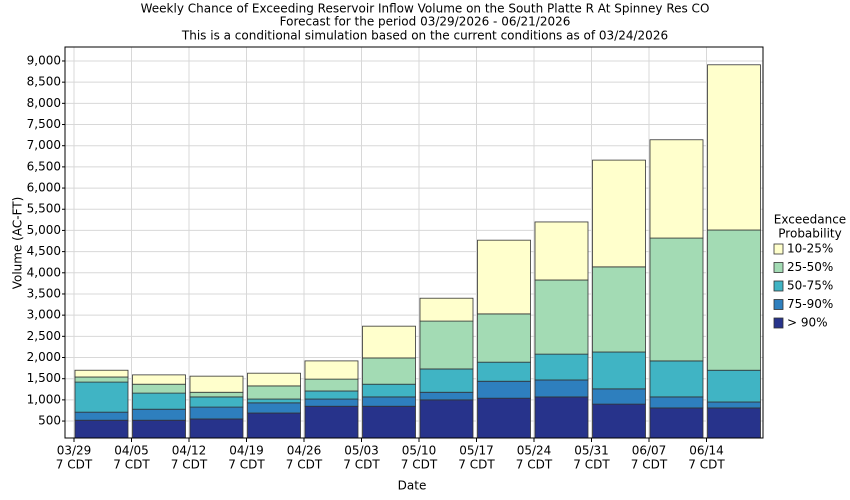 Image resolution: width=850 pixels, height=500 pixels. Describe the element at coordinates (534, 451) in the screenshot. I see `x-tick-label: 05/24` at that location.